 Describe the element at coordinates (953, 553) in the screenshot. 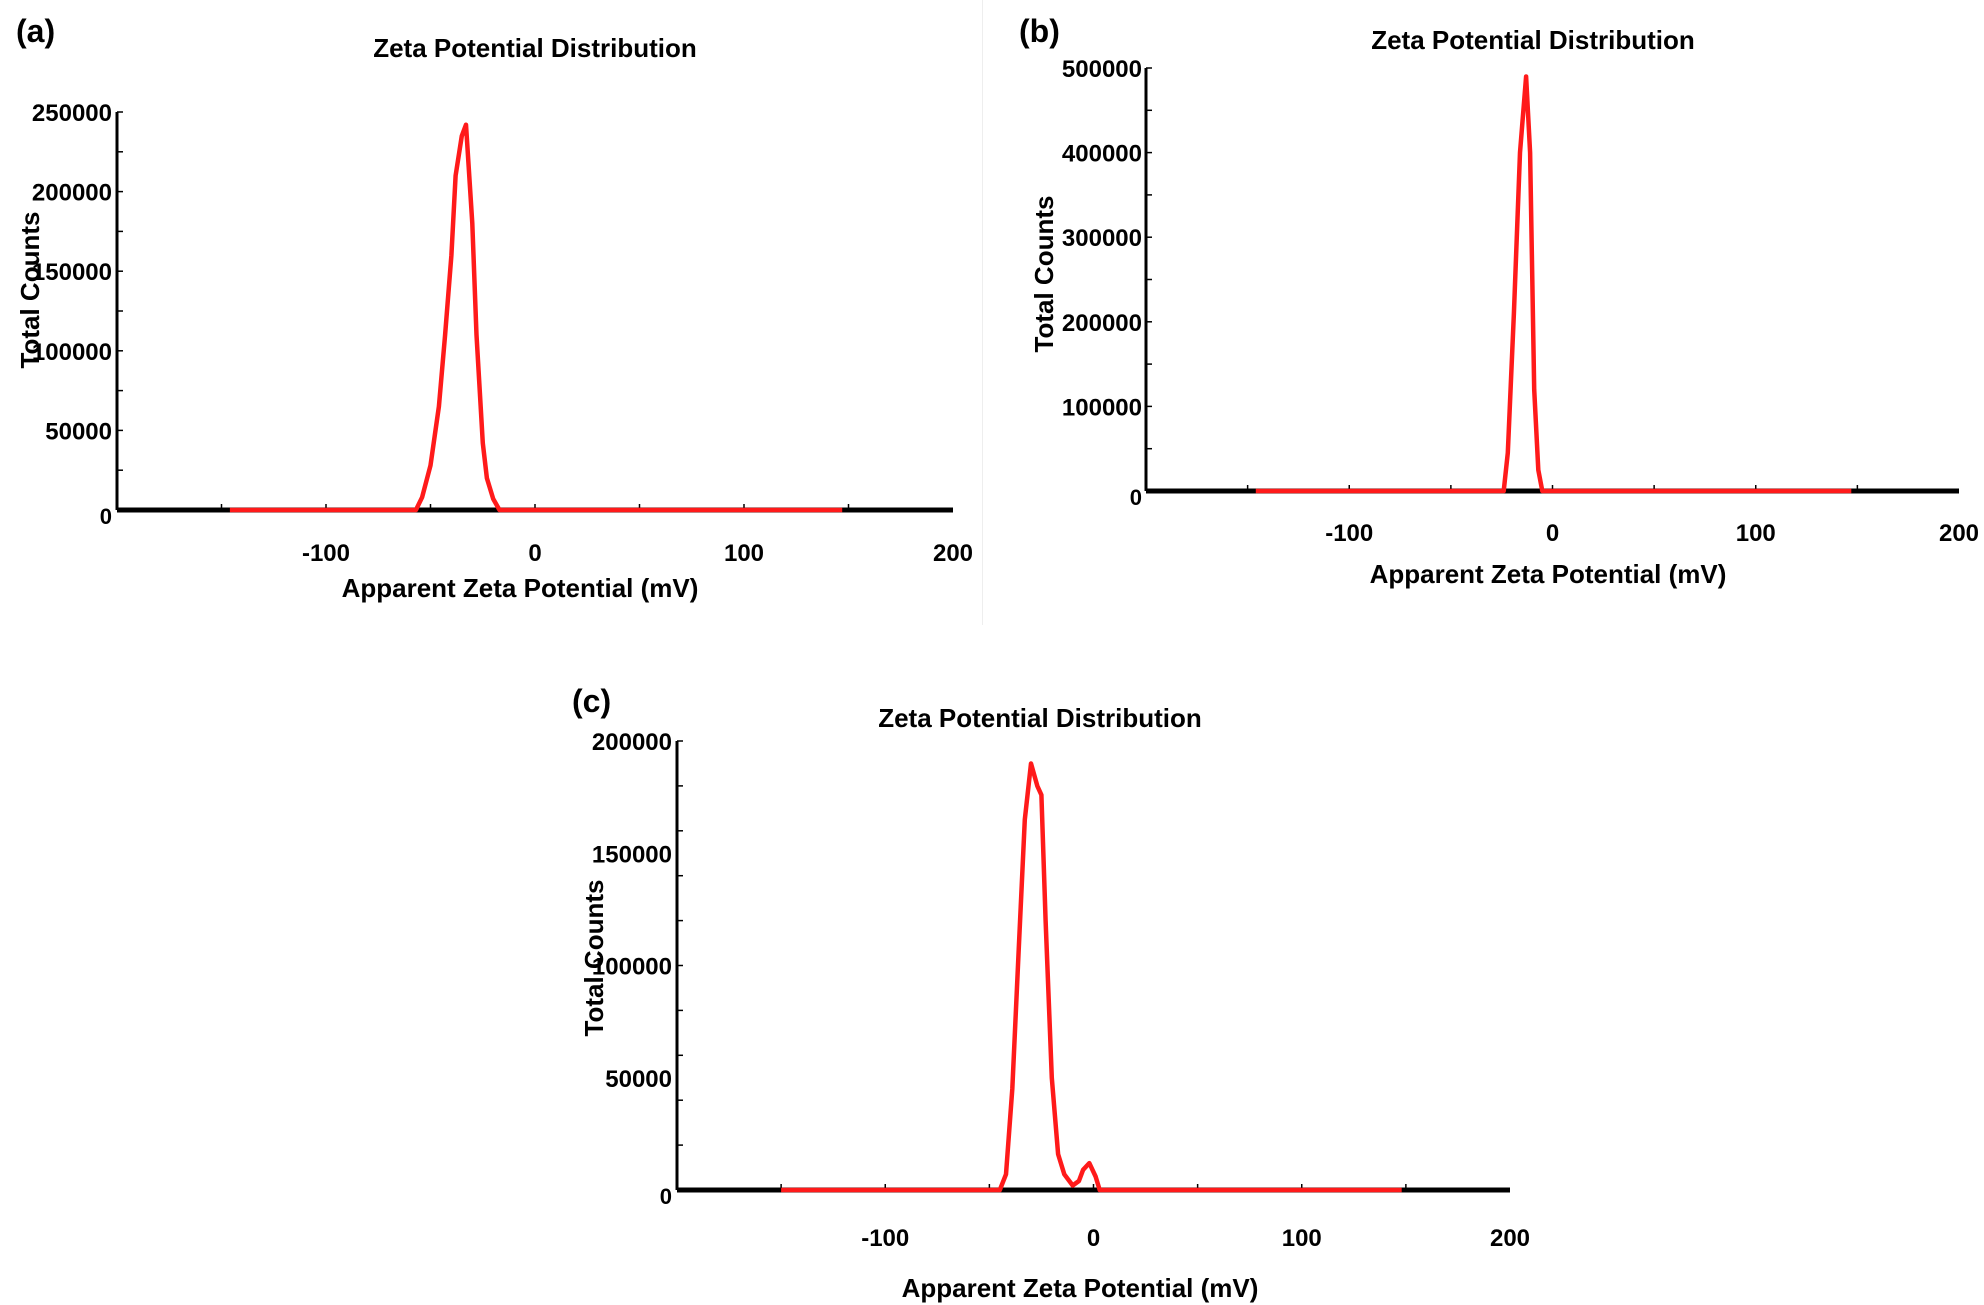

I see `chart-a-x-tick-label: 200` at that location.